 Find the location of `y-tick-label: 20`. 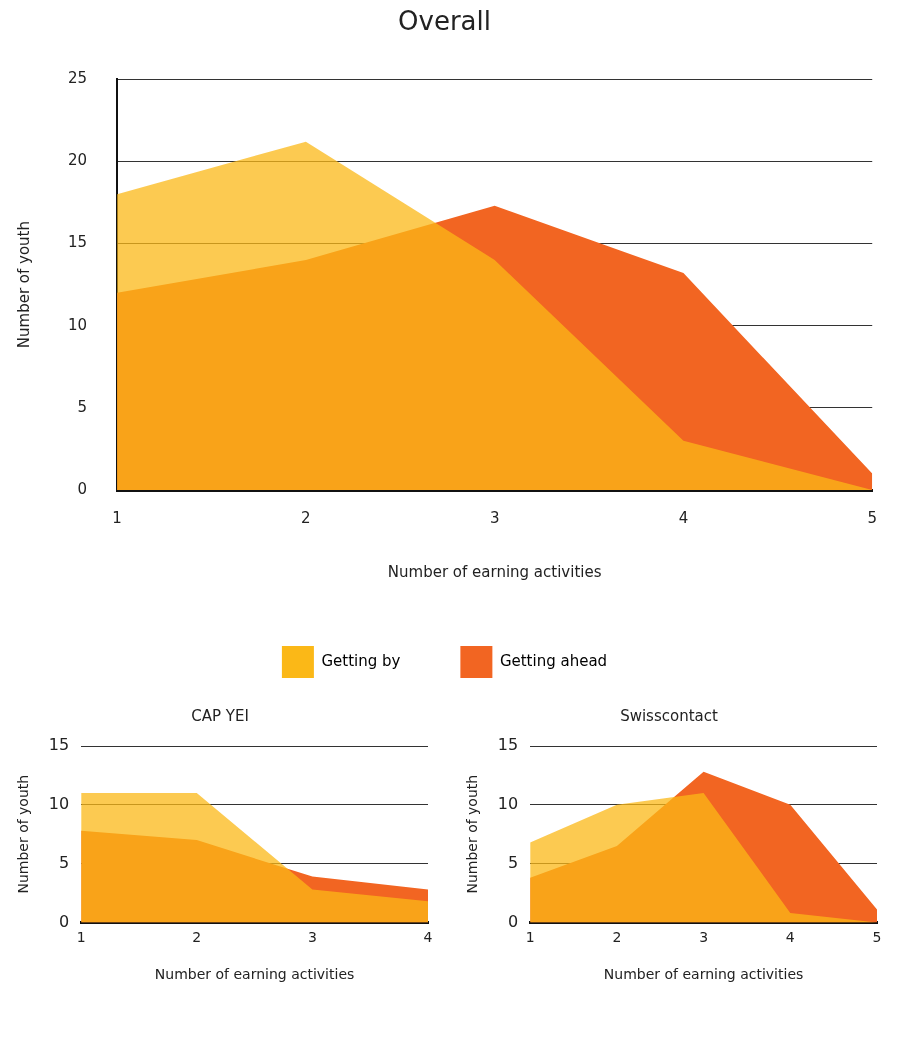

y-tick-label: 20 is located at coordinates (77, 160).